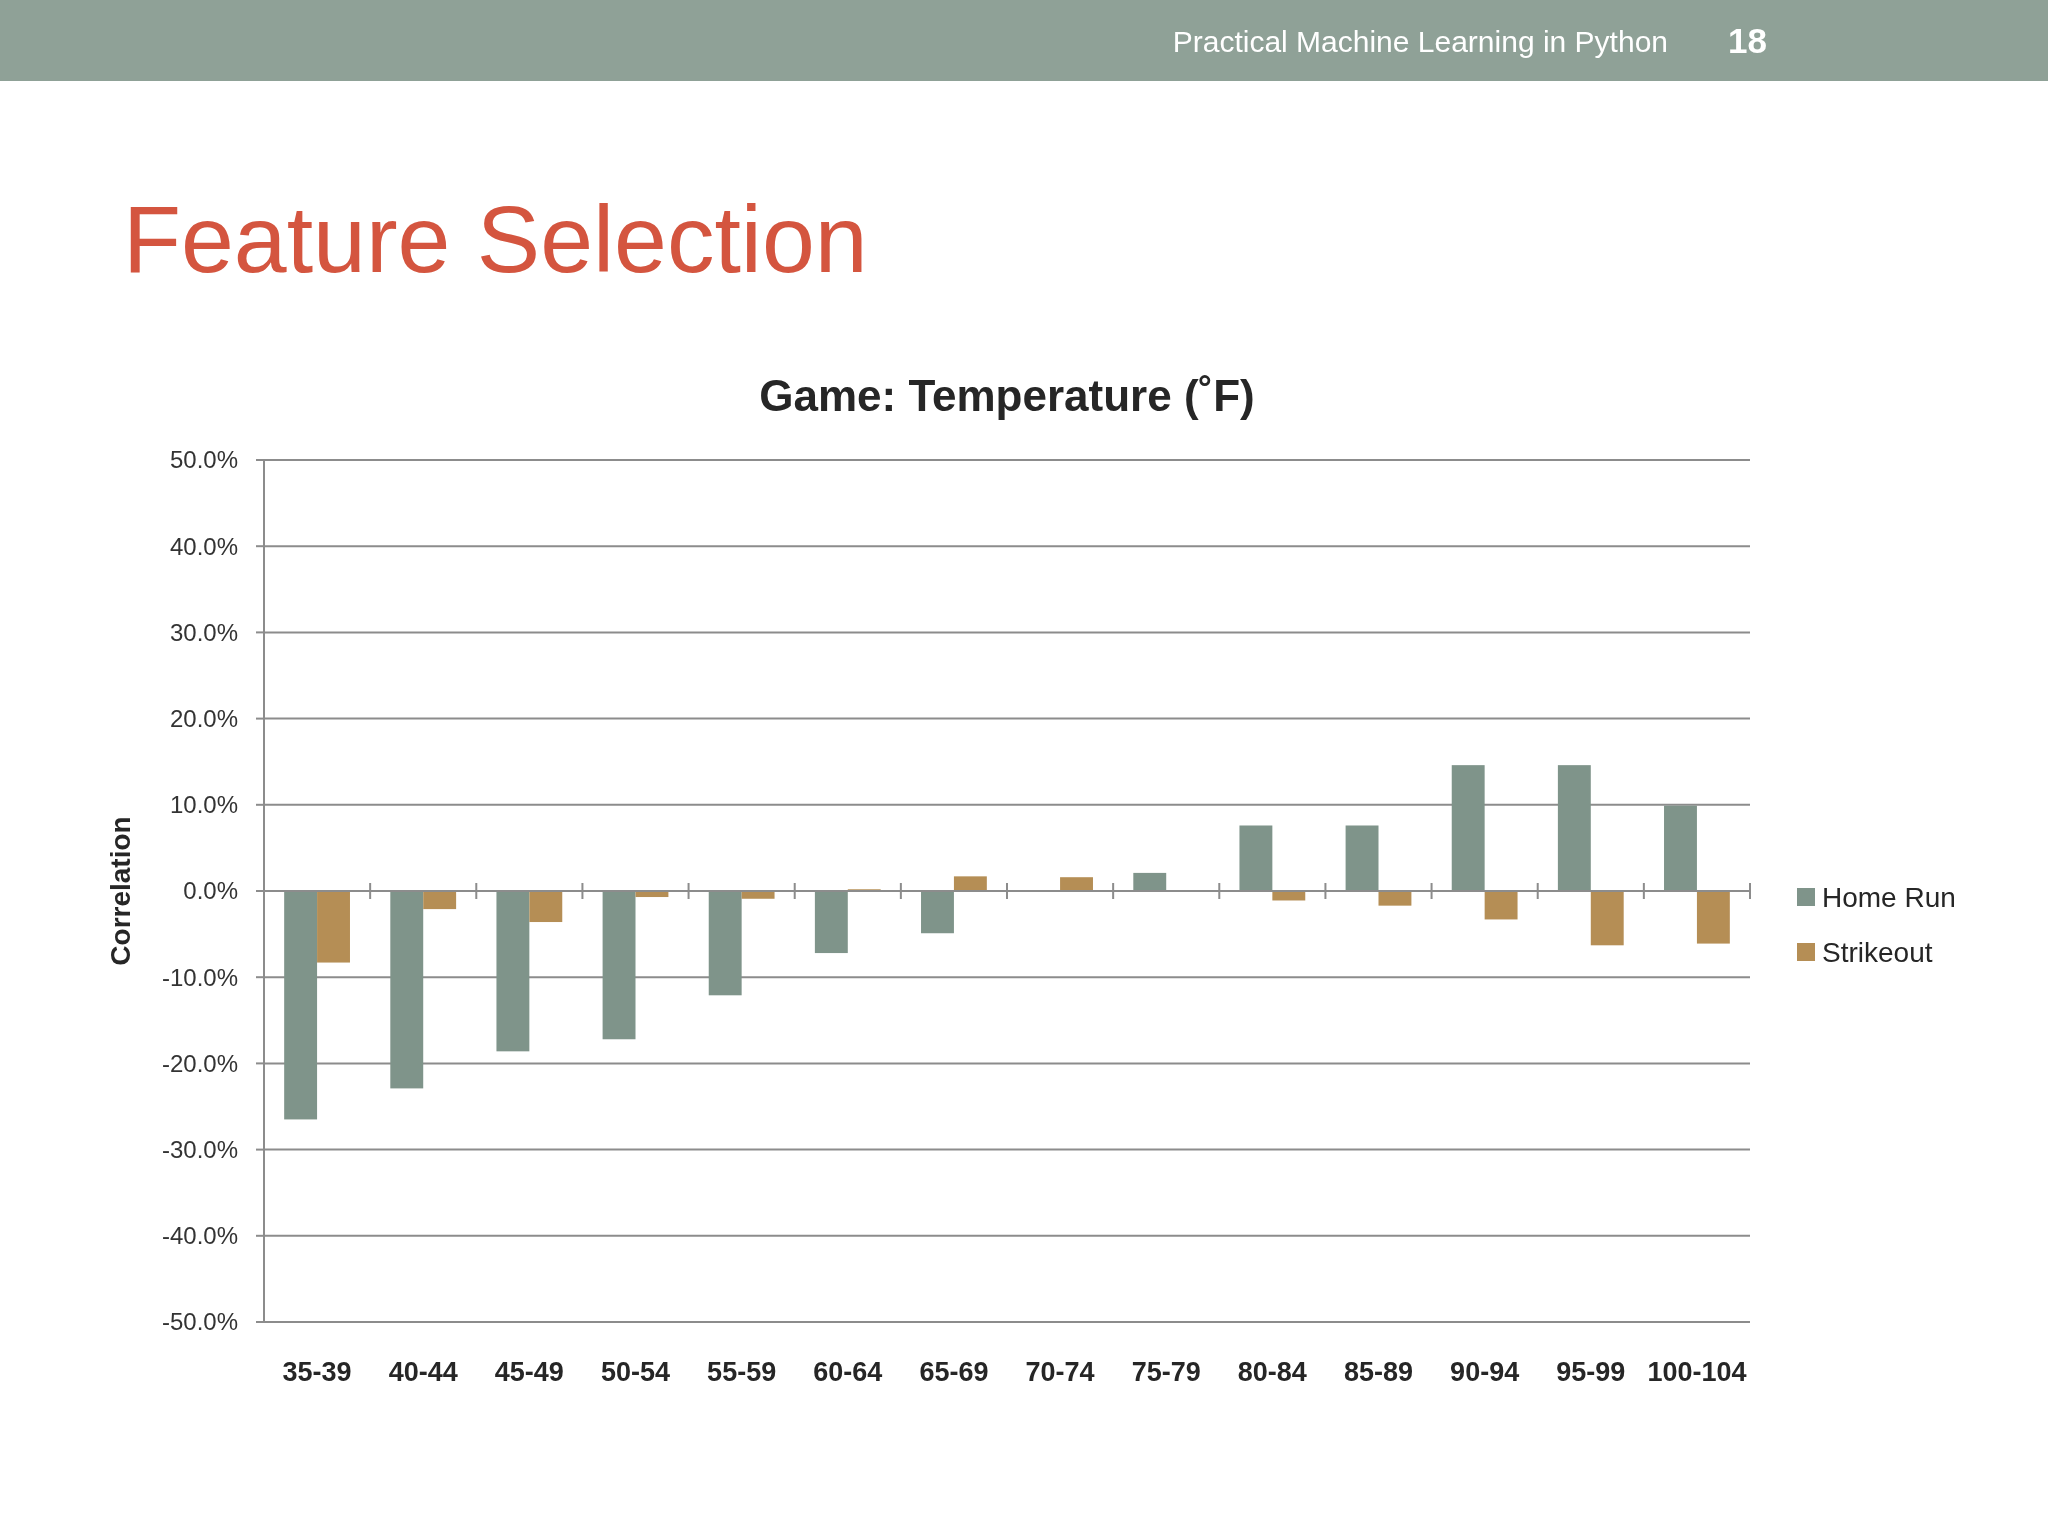 The height and width of the screenshot is (1536, 2048). What do you see at coordinates (848, 1372) in the screenshot?
I see `x-tick-label: 60-64` at bounding box center [848, 1372].